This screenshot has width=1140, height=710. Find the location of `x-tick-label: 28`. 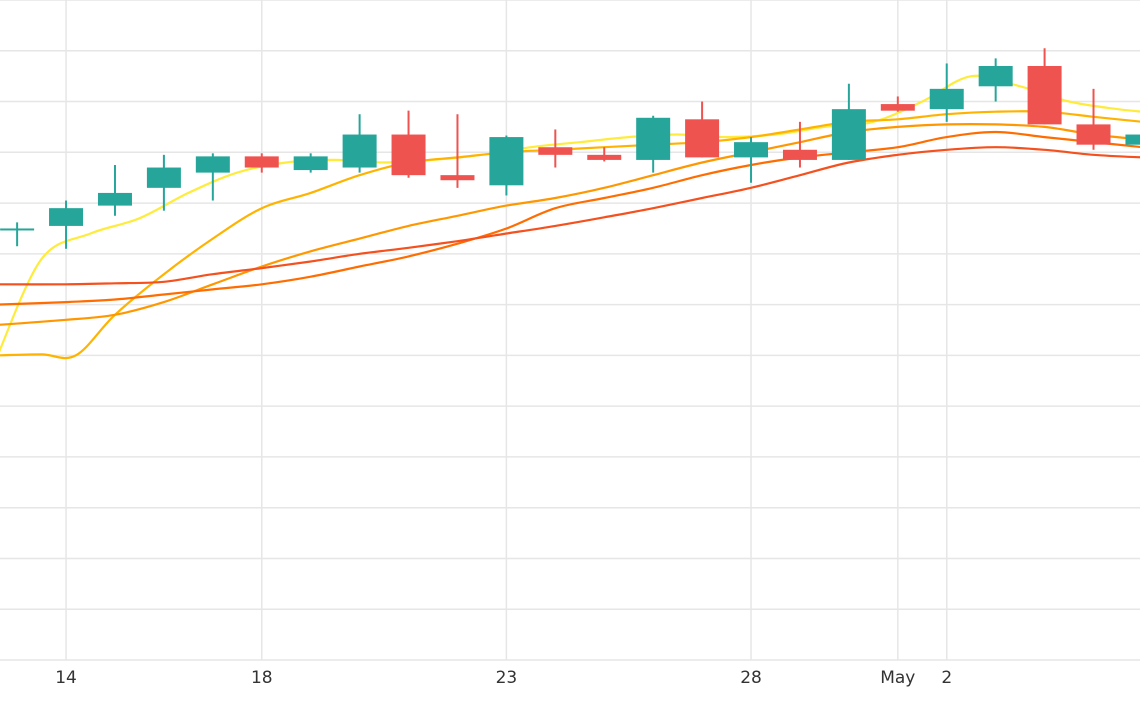

x-tick-label: 28 is located at coordinates (751, 678).